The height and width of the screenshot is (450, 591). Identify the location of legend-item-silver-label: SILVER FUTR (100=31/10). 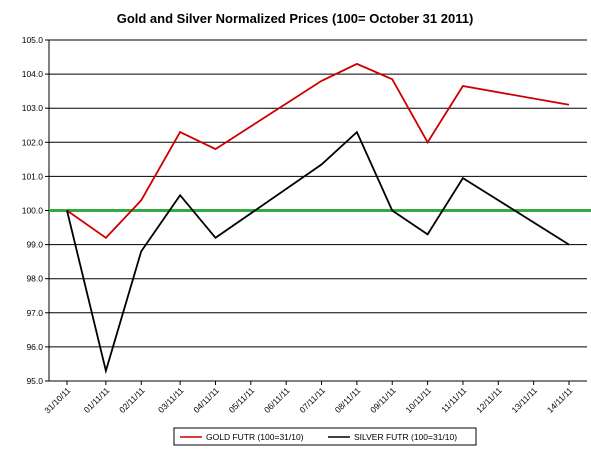
(405, 437).